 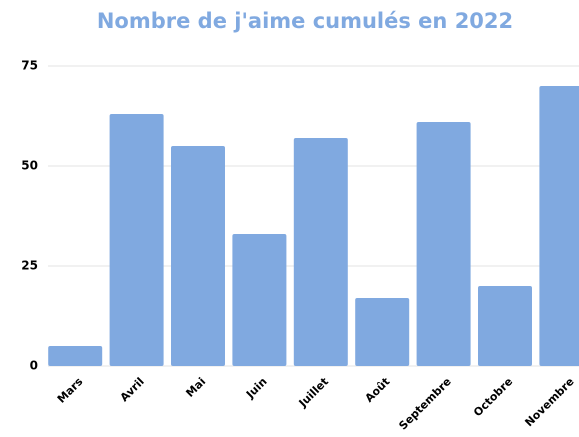 I want to click on x-tick-label: Avril, so click(x=132, y=389).